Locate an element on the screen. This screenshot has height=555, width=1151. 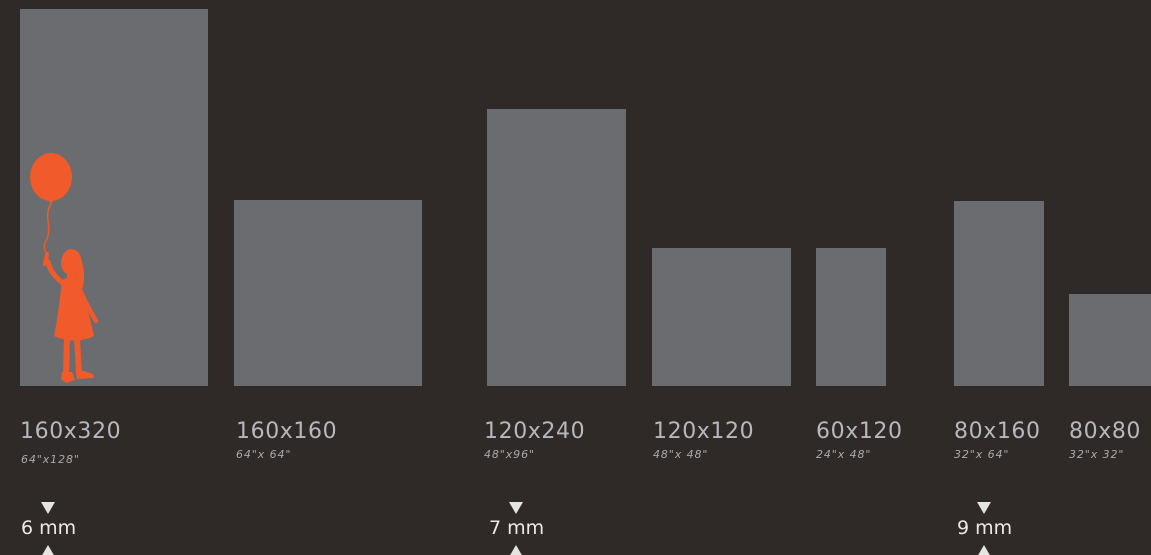
size-label-160x320: 160x320 is located at coordinates (71, 431).